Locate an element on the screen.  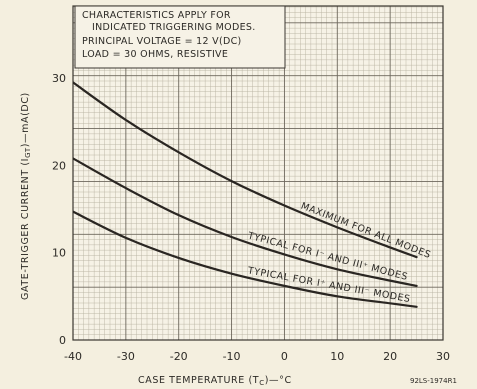
x-axis-title-sub: C is located at coordinates (262, 383).